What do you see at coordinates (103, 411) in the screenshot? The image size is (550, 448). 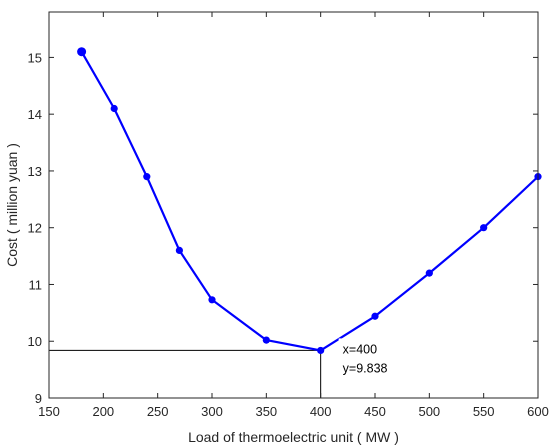 I see `x-tick-label: 200` at bounding box center [103, 411].